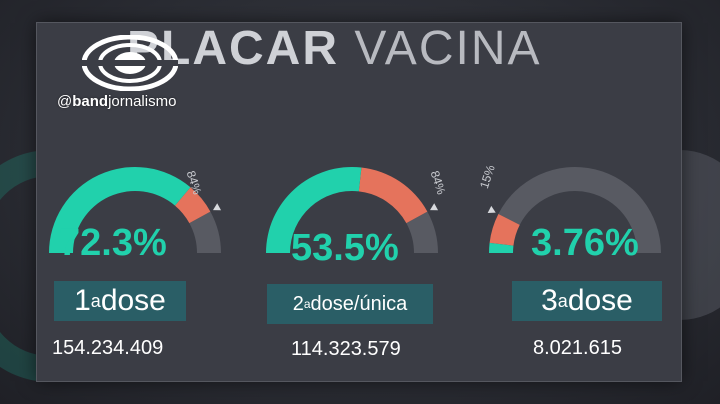  I want to click on page-title: PLACAR VACINA, so click(387, 62).